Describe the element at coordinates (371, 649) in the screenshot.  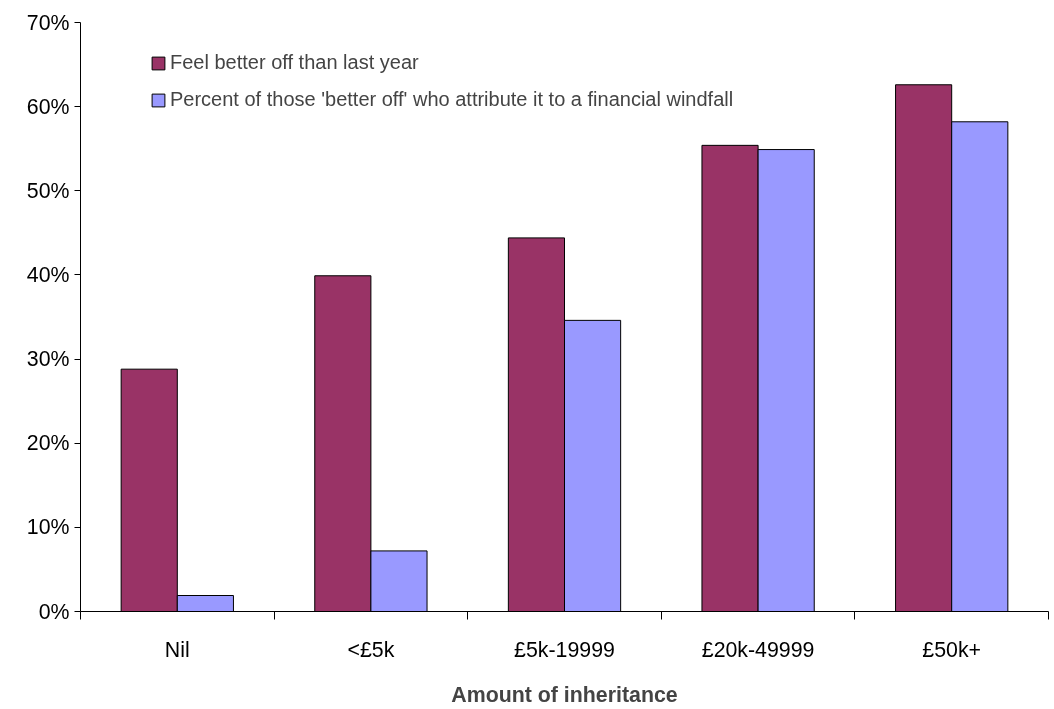
I see `x-tick-label: <£5k` at that location.